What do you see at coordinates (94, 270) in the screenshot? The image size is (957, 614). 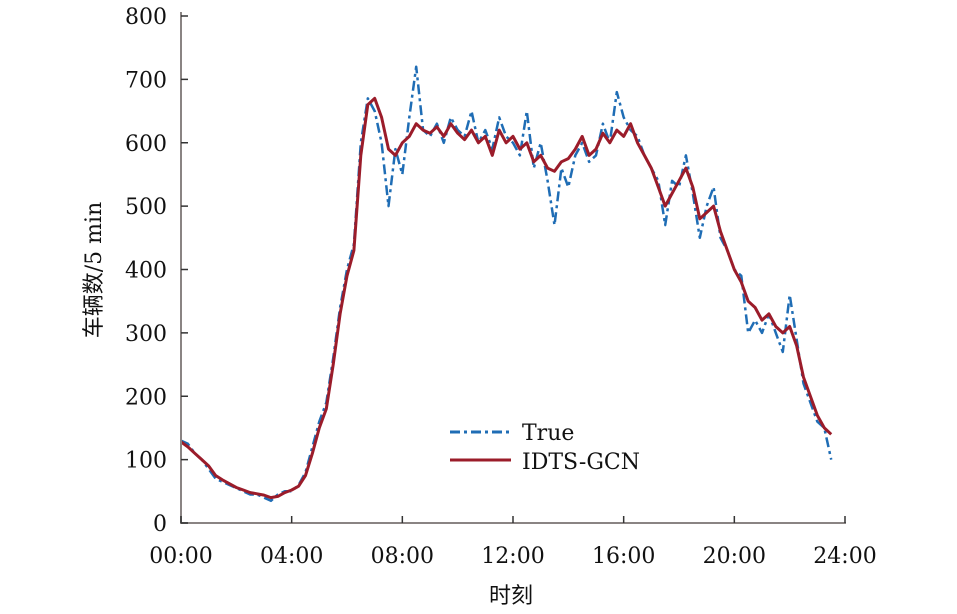 I see `y-axis-label: 车辆数/5 min` at bounding box center [94, 270].